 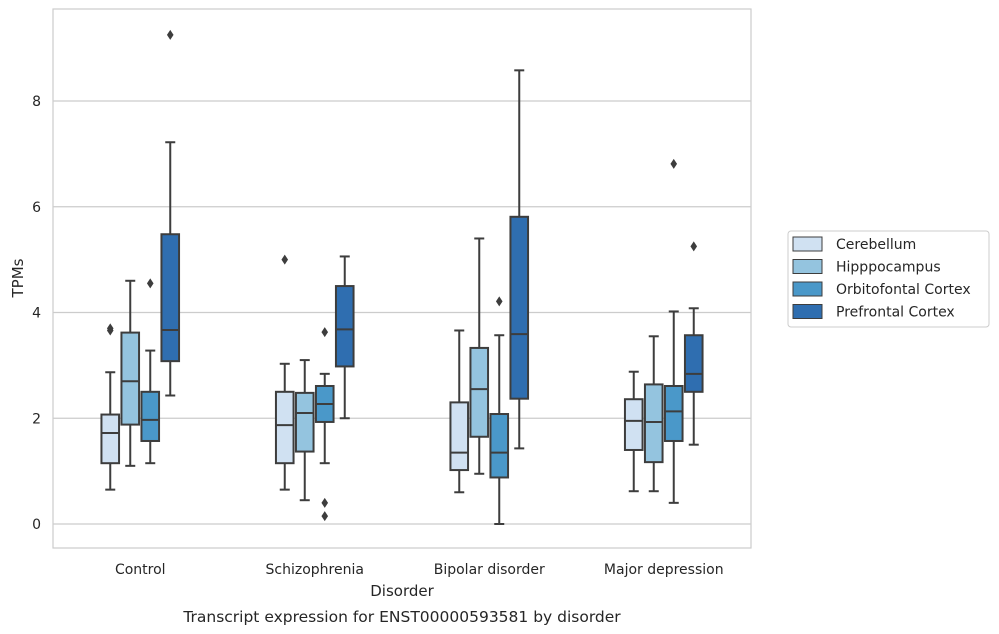 What do you see at coordinates (895, 313) in the screenshot?
I see `legend-label: Prefrontal Cortex` at bounding box center [895, 313].